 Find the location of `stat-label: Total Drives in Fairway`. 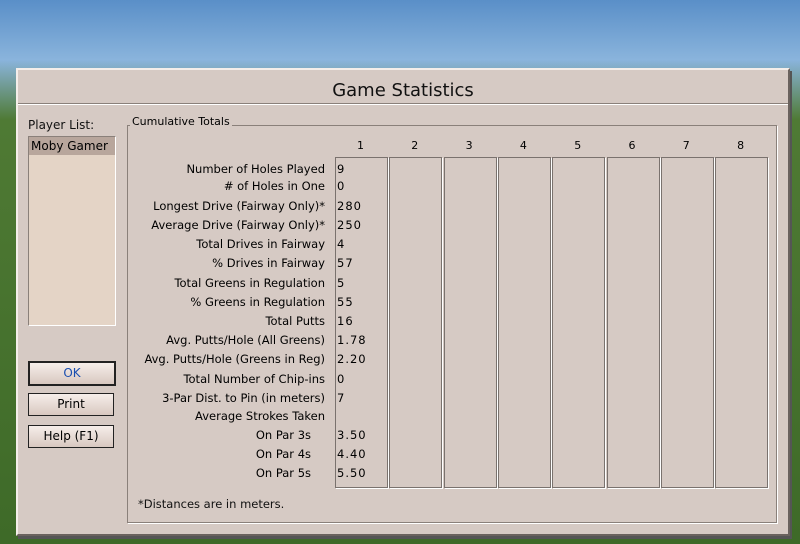

stat-label: Total Drives in Fairway is located at coordinates (260, 244).